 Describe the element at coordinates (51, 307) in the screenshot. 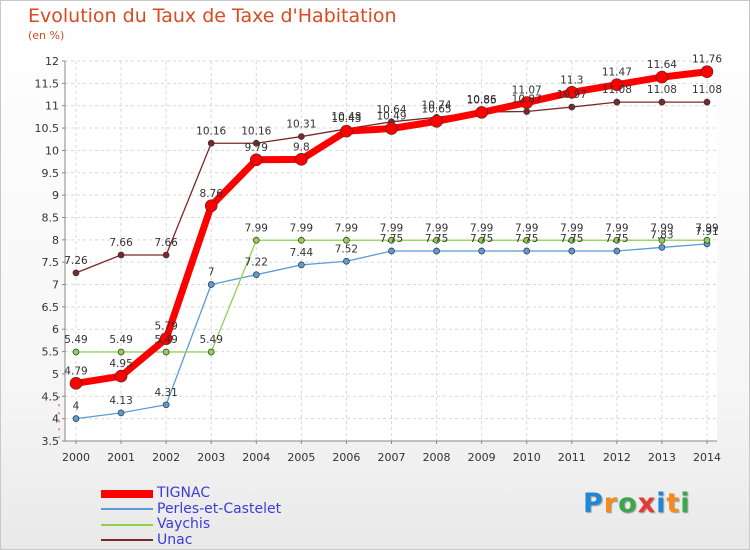

I see `y-tick-label: 6.5` at that location.